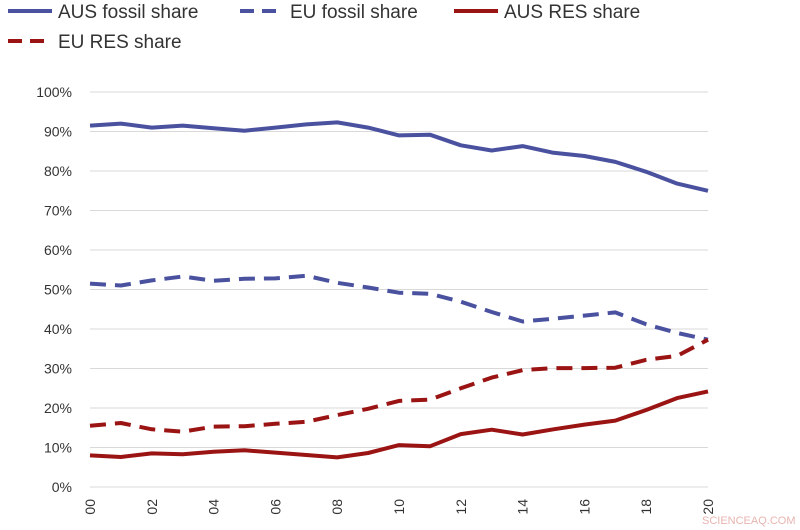 The width and height of the screenshot is (800, 530). I want to click on x-tick-label: 20, so click(708, 507).